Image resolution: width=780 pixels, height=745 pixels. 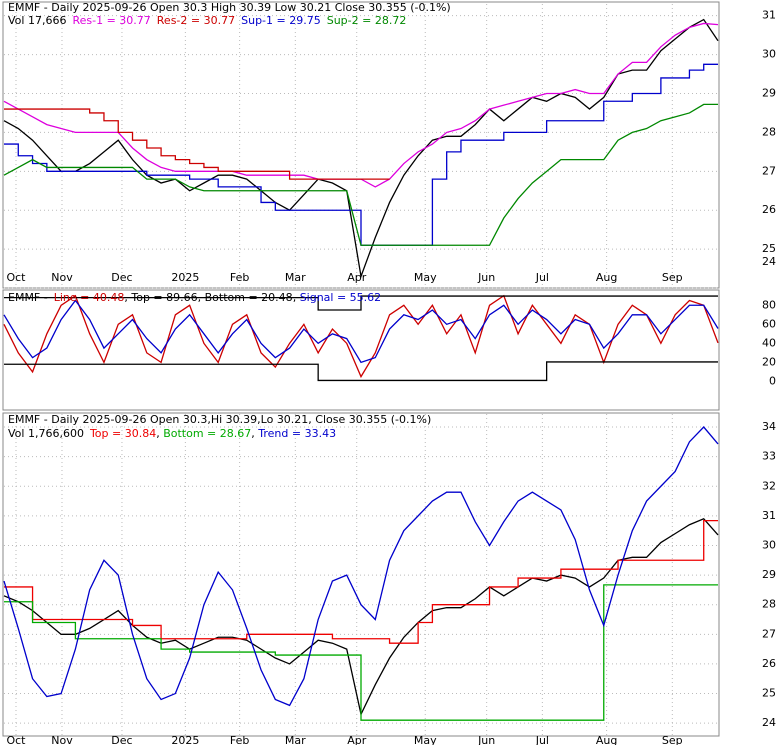 What do you see at coordinates (341, 297) in the screenshot?
I see `legend-entry: Signal = 55.62` at bounding box center [341, 297].